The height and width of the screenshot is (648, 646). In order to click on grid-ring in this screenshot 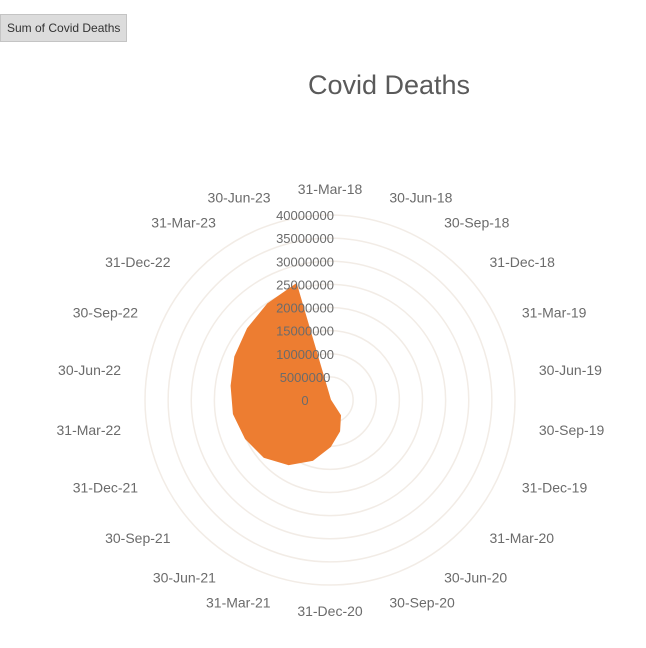, I will do `click(330, 400)`.